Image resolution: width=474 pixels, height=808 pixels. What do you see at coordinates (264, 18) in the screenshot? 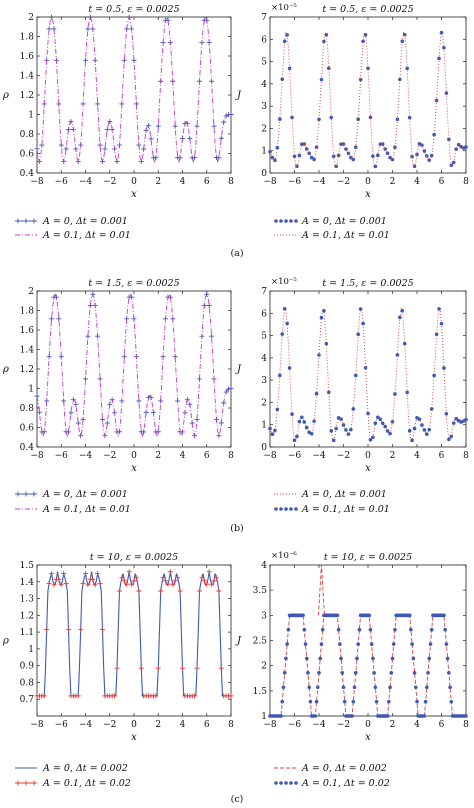
I see `y-tick-label: 7` at bounding box center [264, 18].